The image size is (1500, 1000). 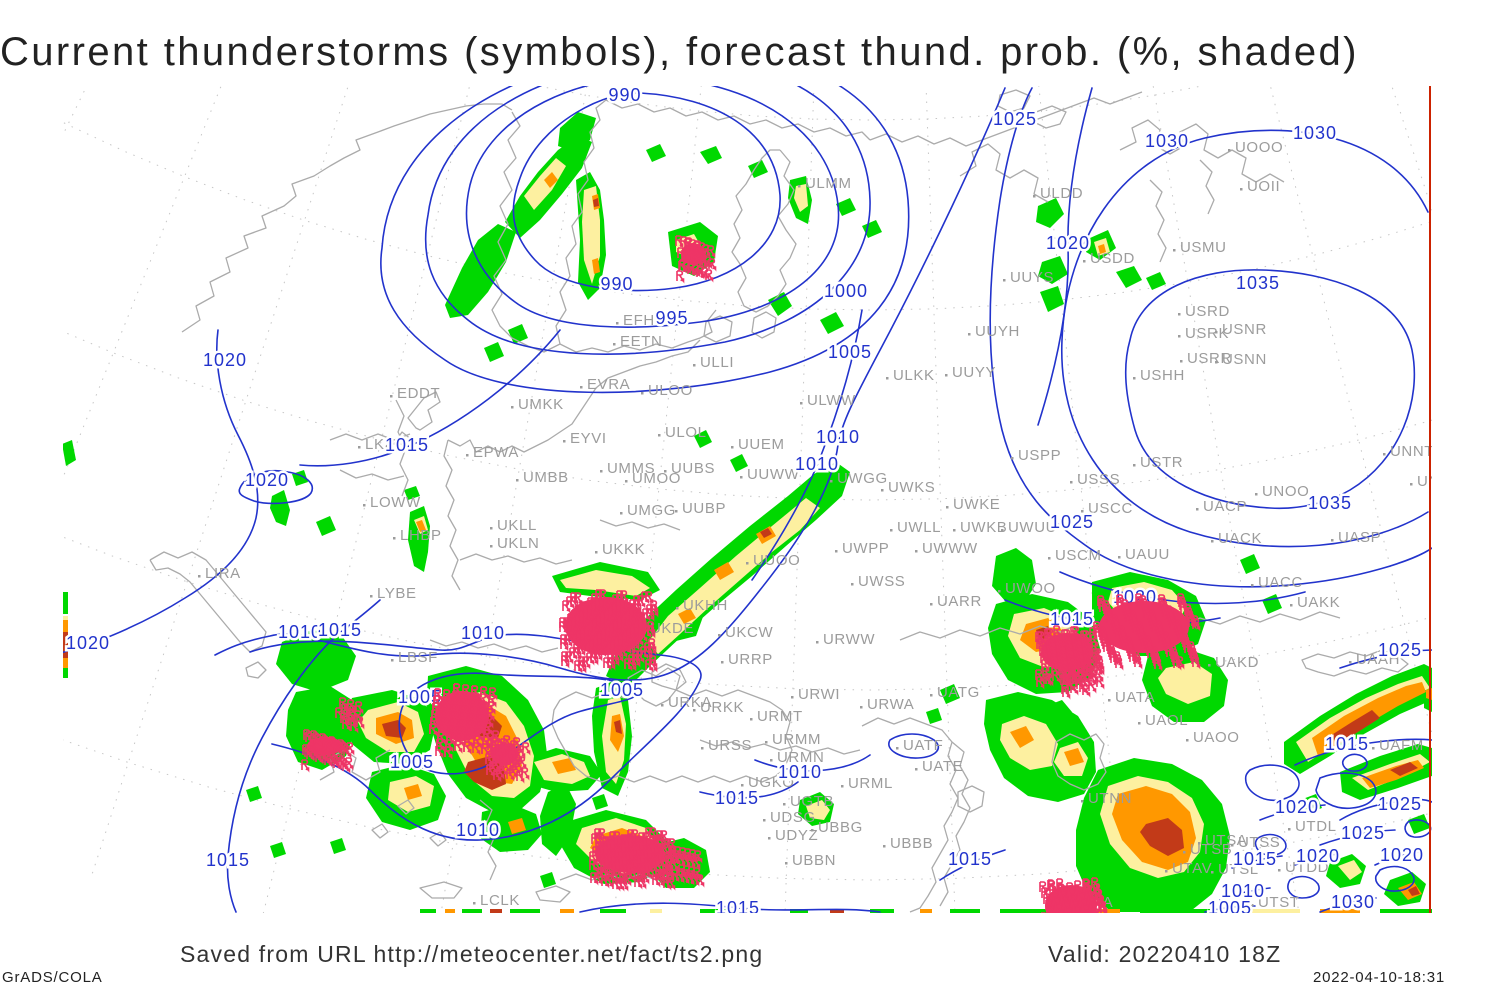 I want to click on station-label: URSS, so click(x=730, y=745).